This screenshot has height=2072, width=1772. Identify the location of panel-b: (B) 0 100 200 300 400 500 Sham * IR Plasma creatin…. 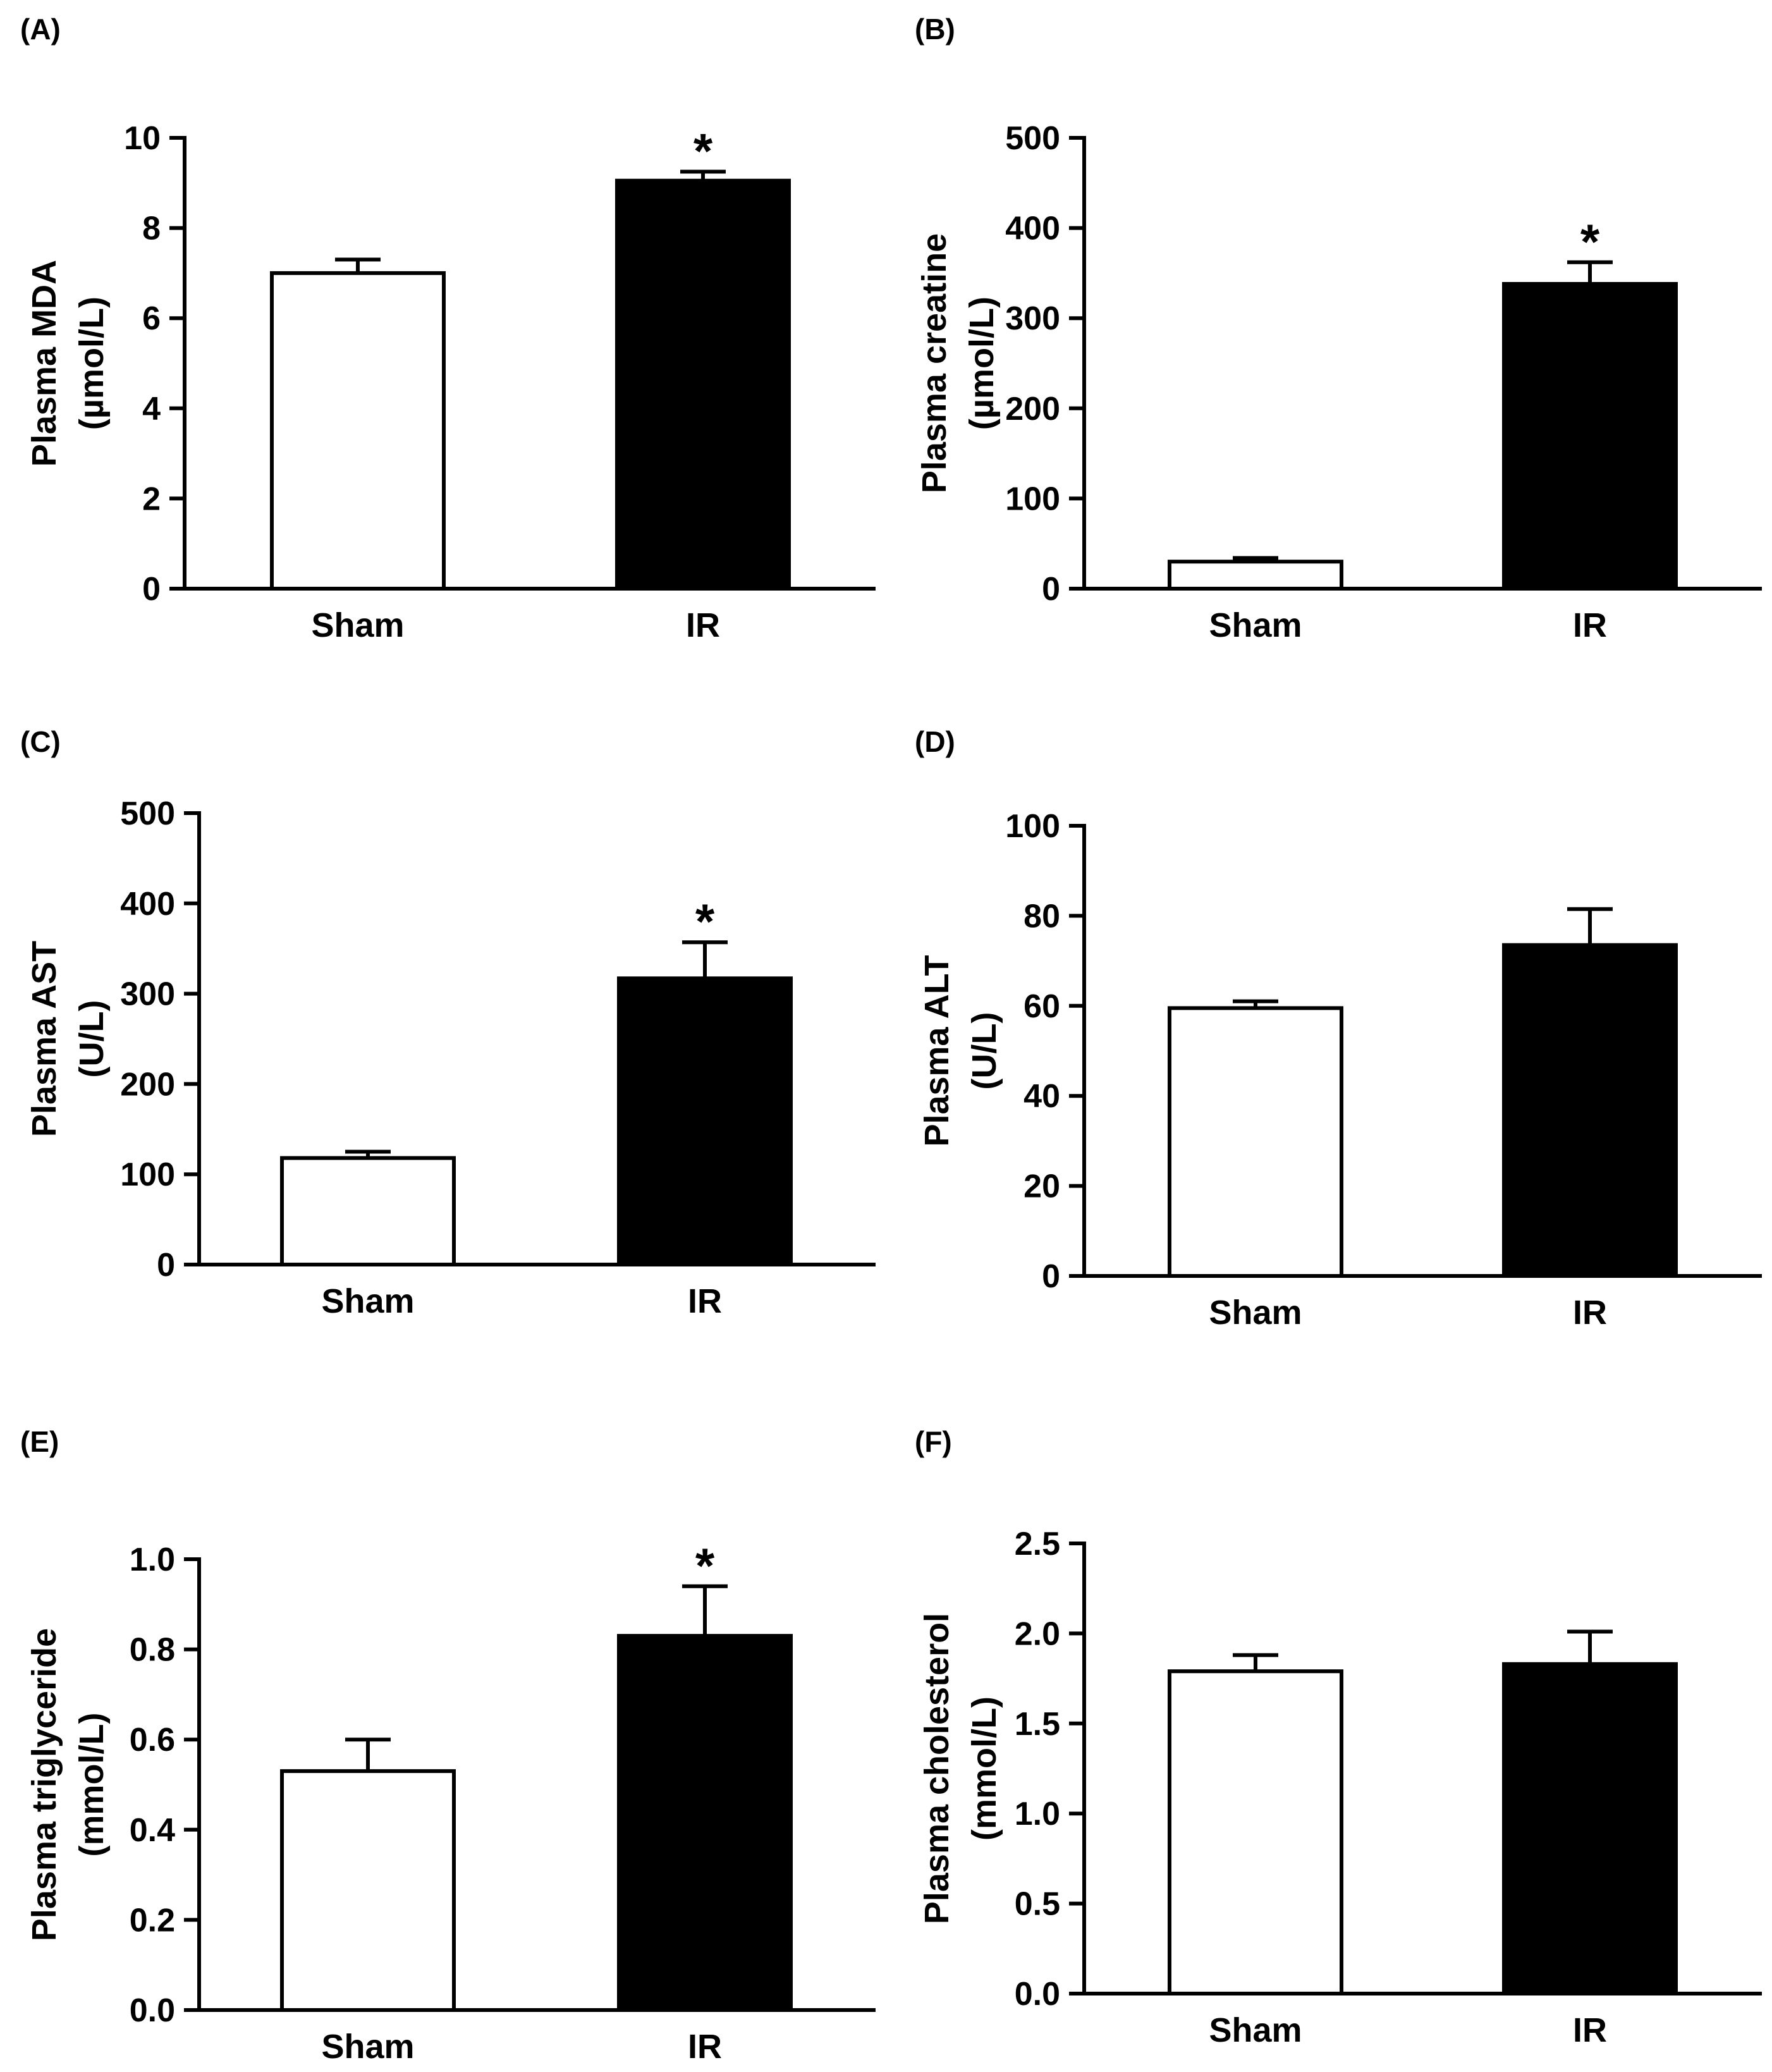
(1338, 328).